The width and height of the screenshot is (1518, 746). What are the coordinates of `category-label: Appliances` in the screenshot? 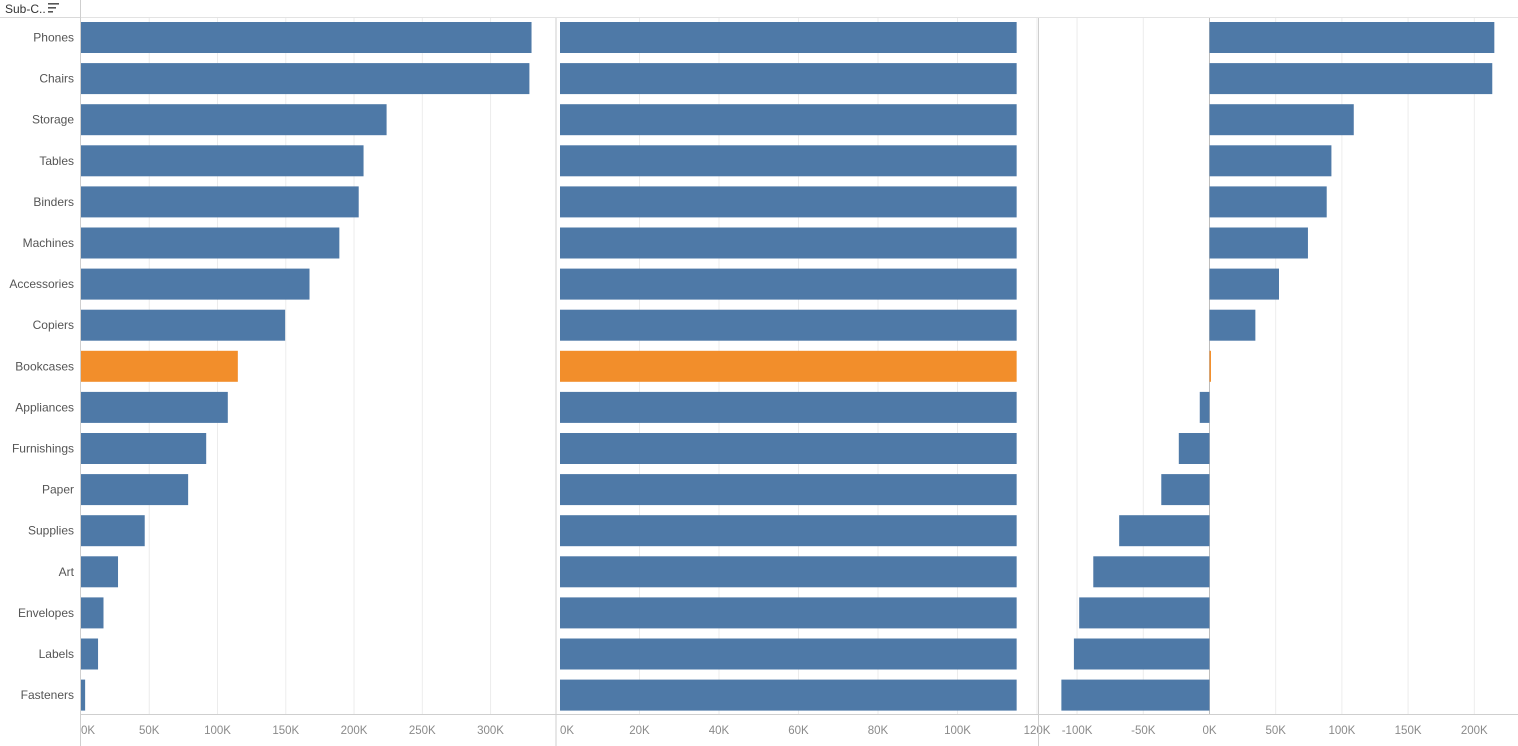 It's located at (44, 407).